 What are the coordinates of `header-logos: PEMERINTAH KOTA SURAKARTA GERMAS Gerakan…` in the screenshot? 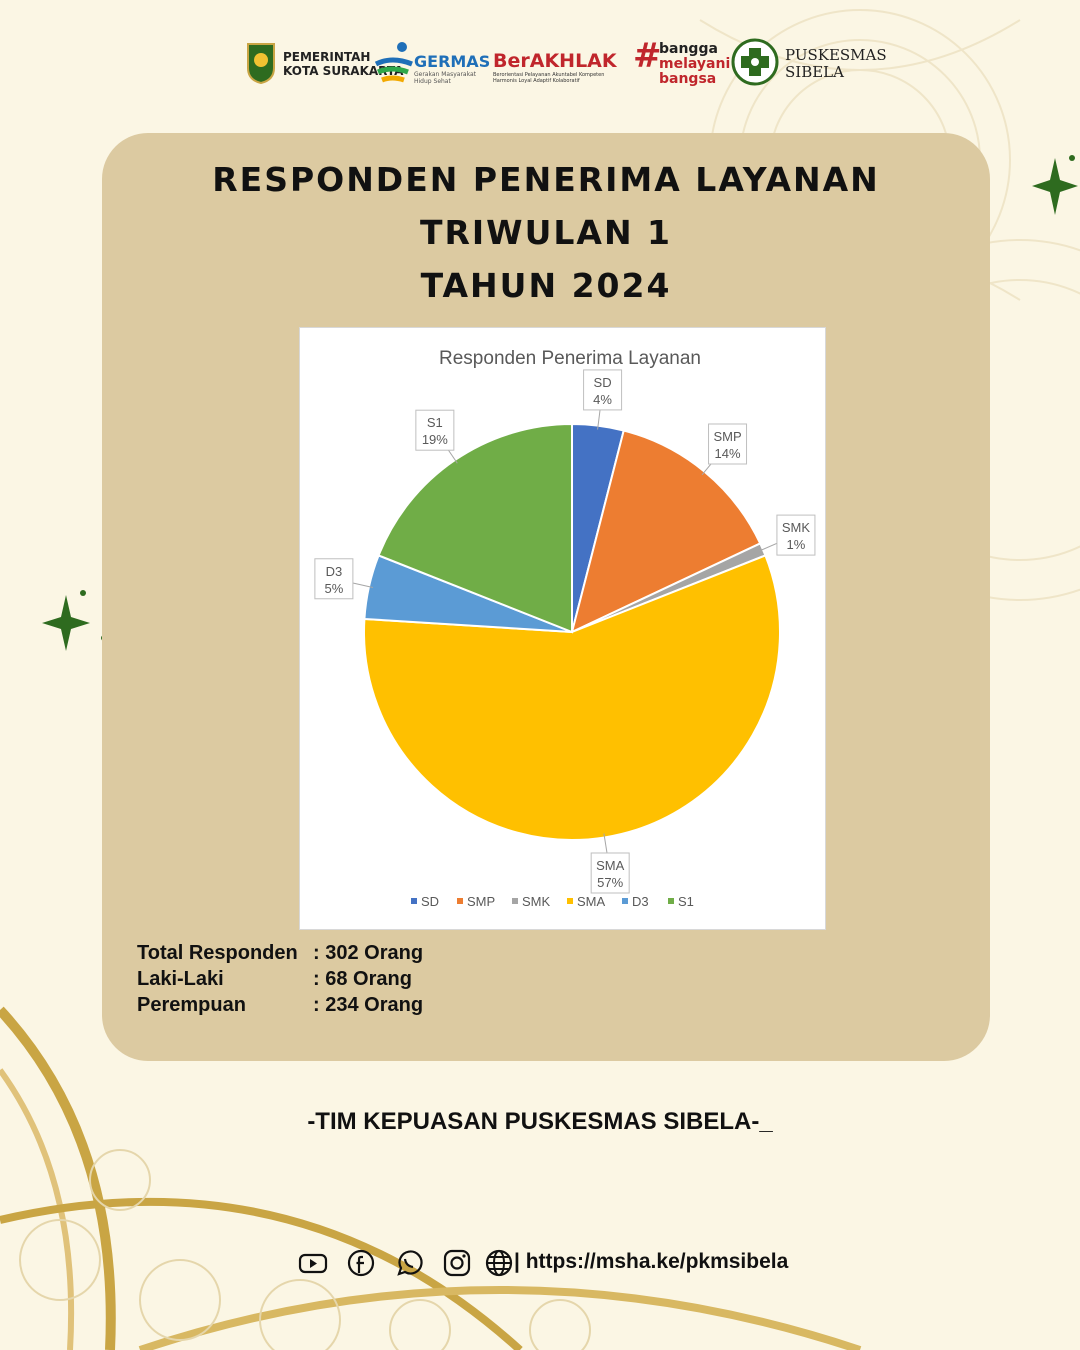 It's located at (540, 70).